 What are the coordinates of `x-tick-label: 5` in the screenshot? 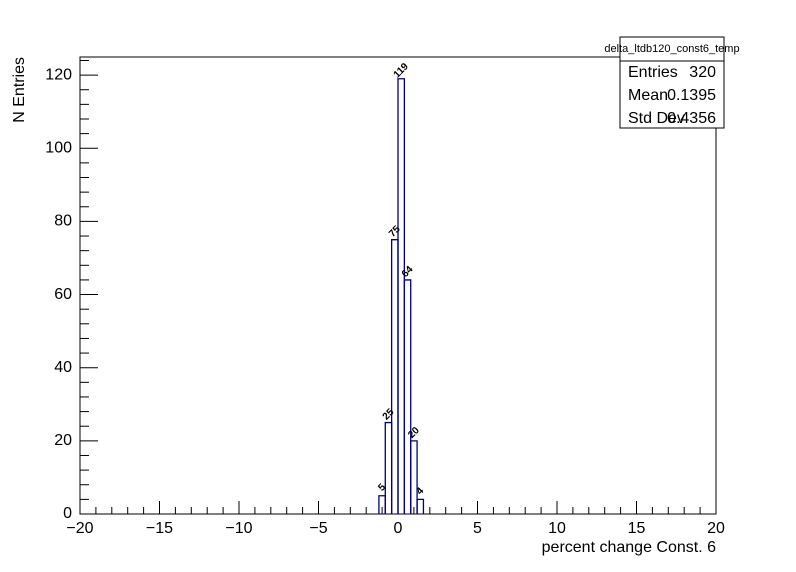 It's located at (477, 528).